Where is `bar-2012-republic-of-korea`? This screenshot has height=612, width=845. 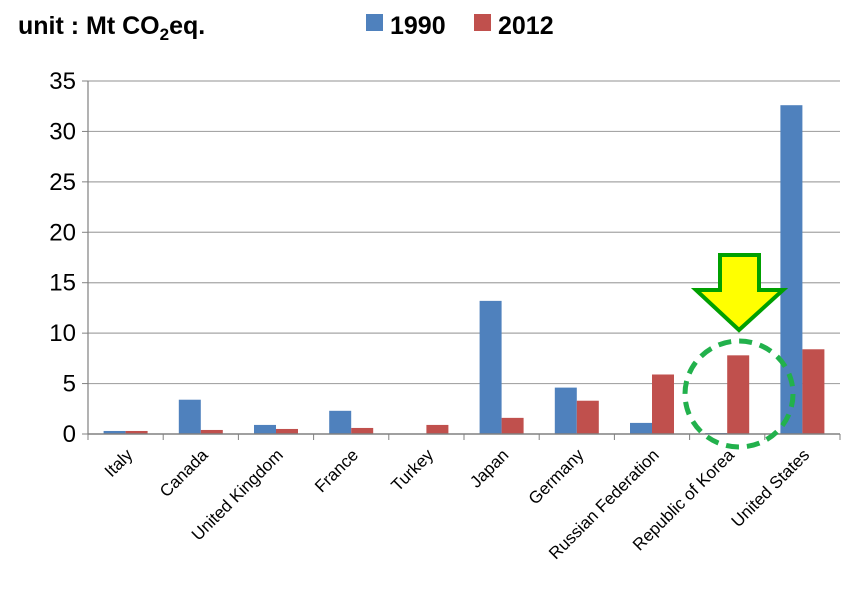 bar-2012-republic-of-korea is located at coordinates (738, 394).